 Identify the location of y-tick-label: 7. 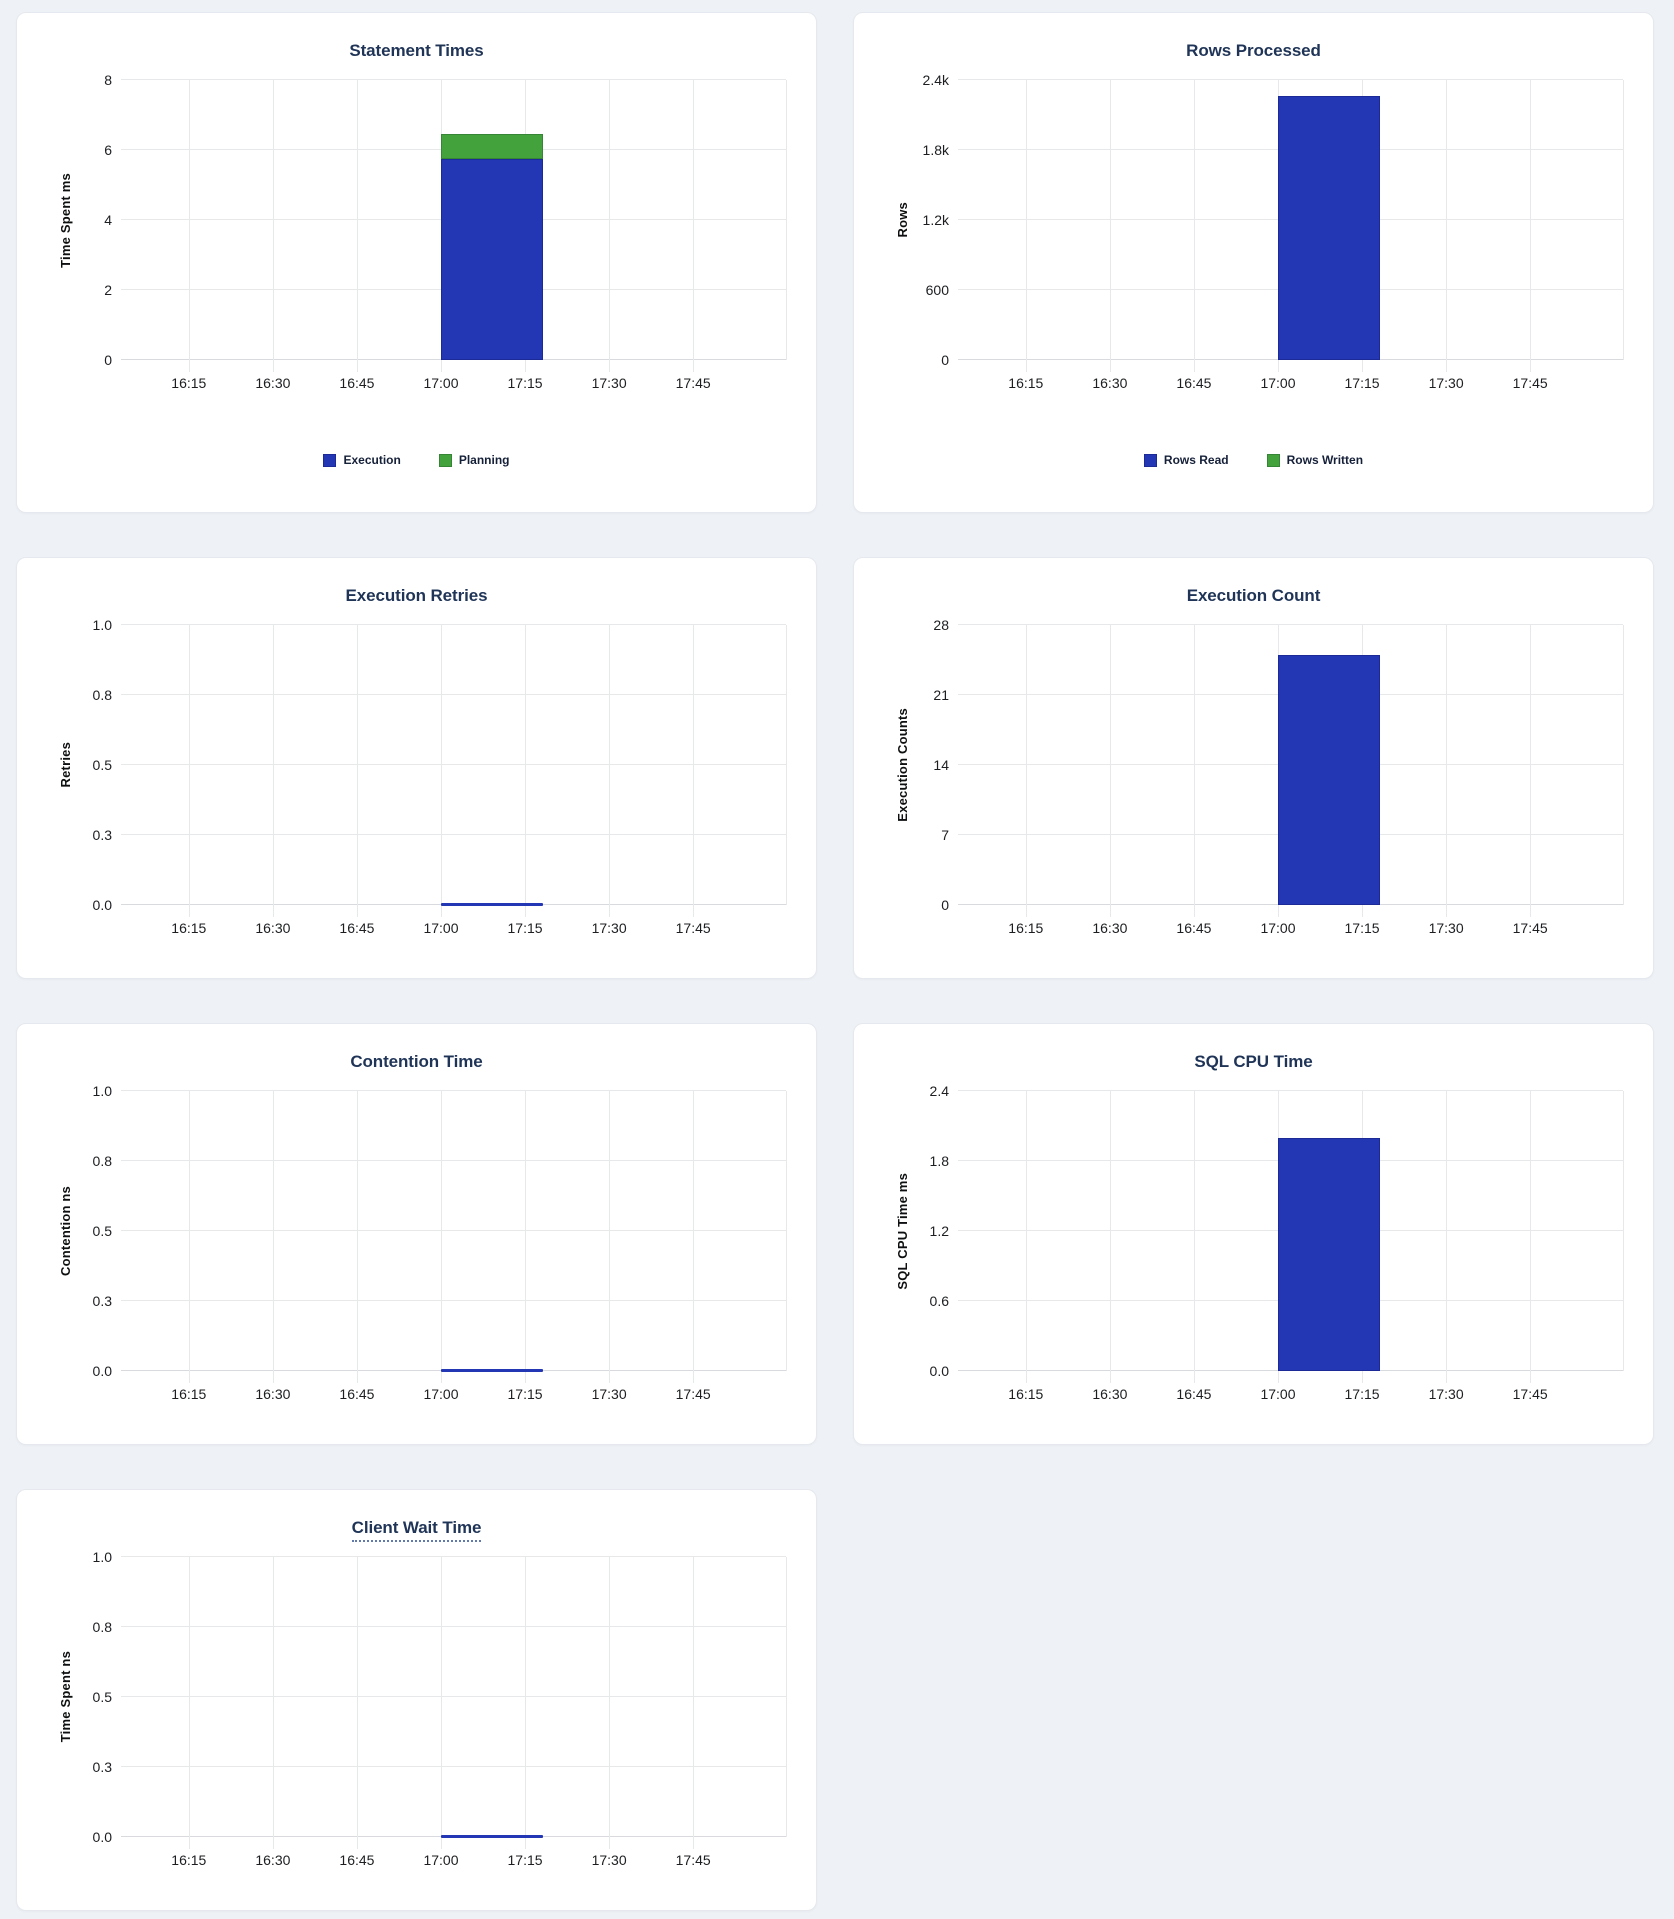
(945, 835).